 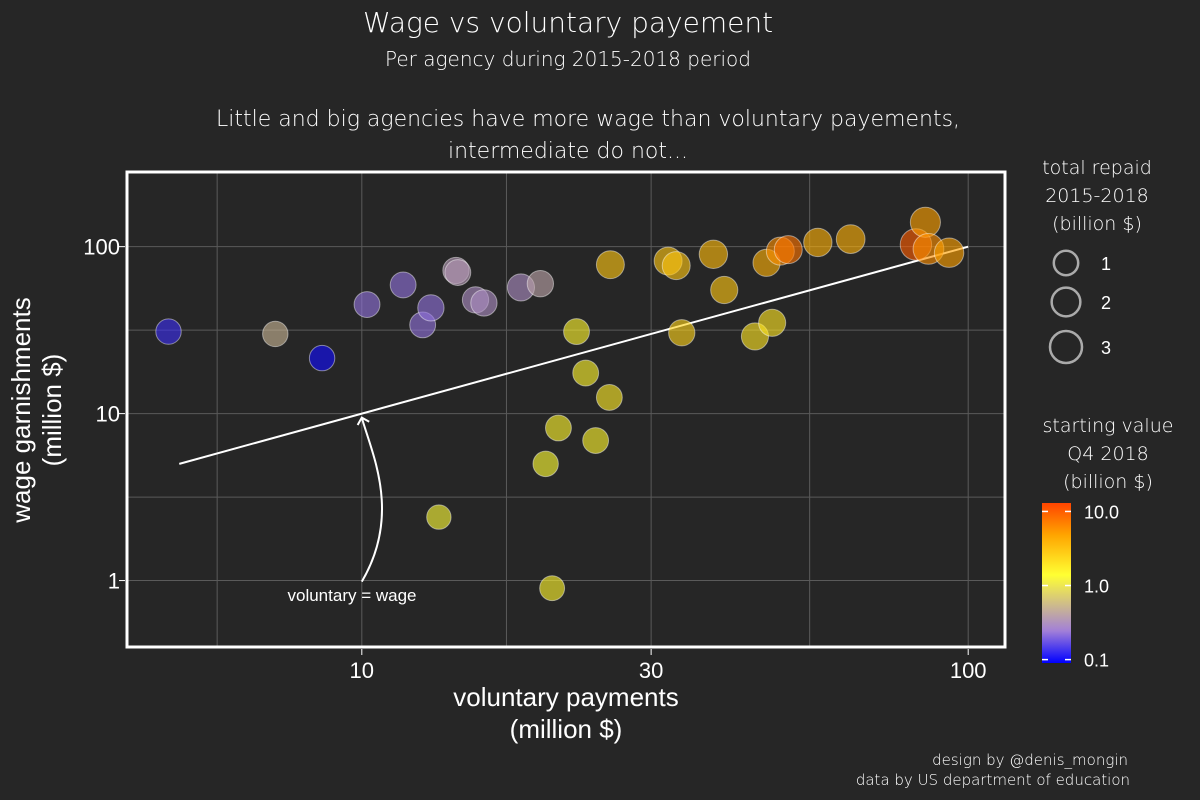 I want to click on size-legend-label: 1, so click(x=1106, y=264).